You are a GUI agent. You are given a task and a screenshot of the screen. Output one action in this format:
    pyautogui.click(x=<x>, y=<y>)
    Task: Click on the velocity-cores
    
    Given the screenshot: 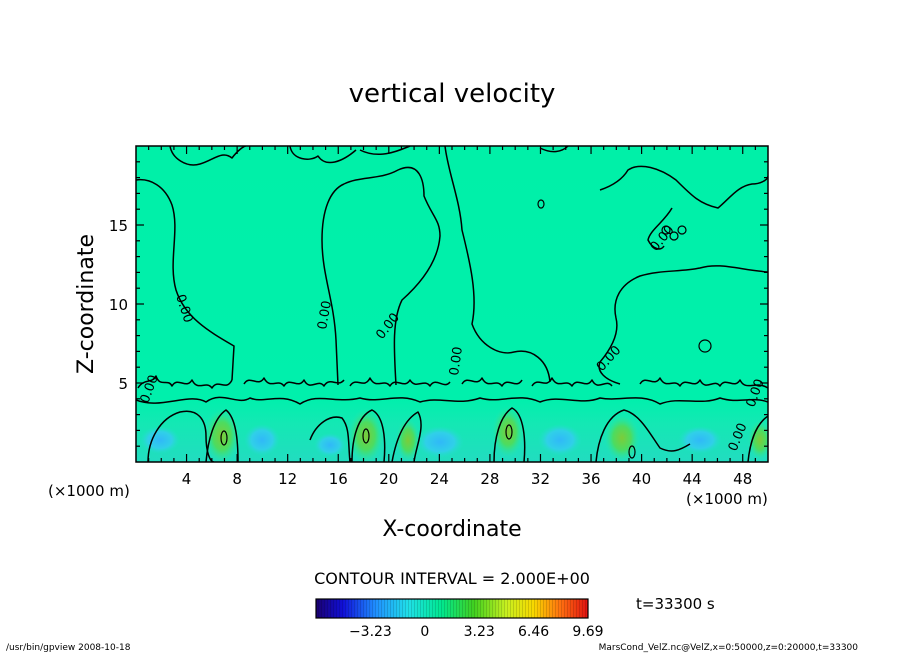 What is the action you would take?
    pyautogui.click(x=454, y=434)
    